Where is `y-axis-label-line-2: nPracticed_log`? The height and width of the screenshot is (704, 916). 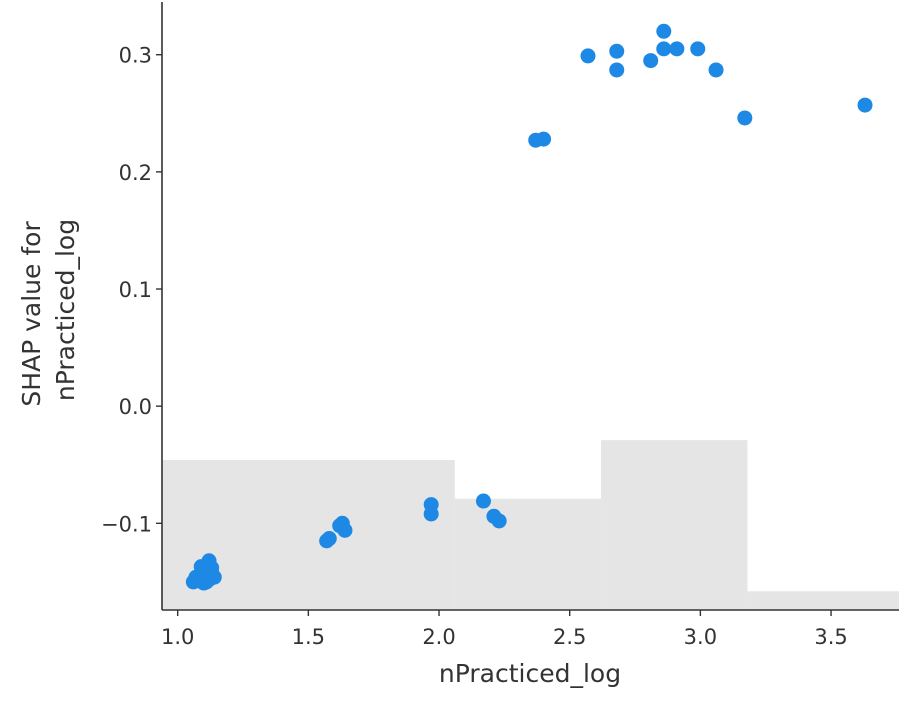
y-axis-label-line-2: nPracticed_log is located at coordinates (65, 310).